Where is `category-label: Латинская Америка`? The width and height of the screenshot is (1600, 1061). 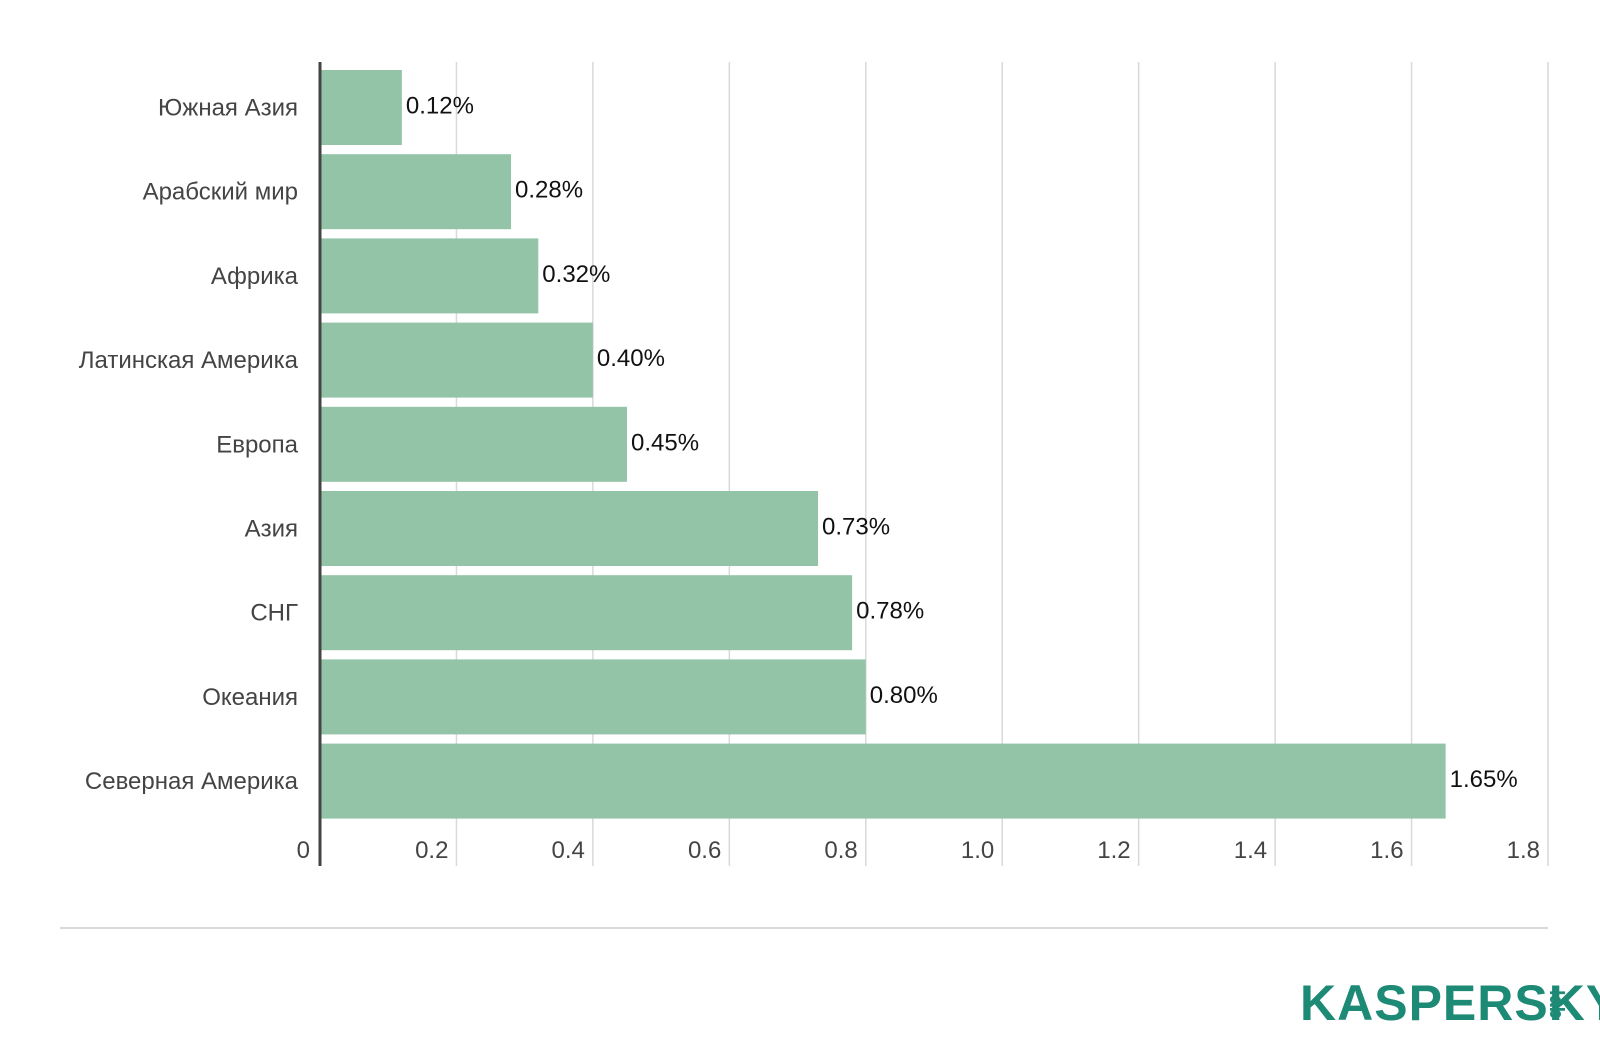 category-label: Латинская Америка is located at coordinates (189, 360).